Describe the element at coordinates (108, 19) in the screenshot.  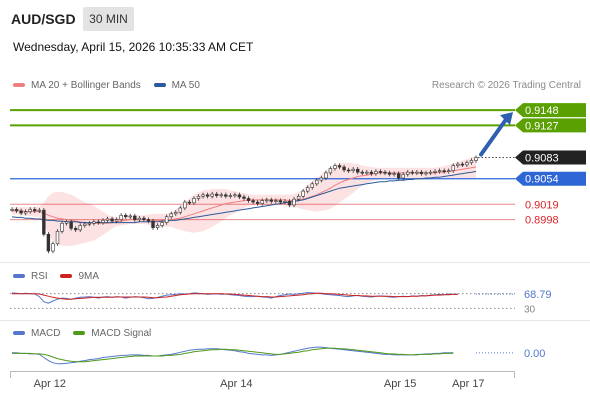
I see `interval-badge: 30 MIN` at that location.